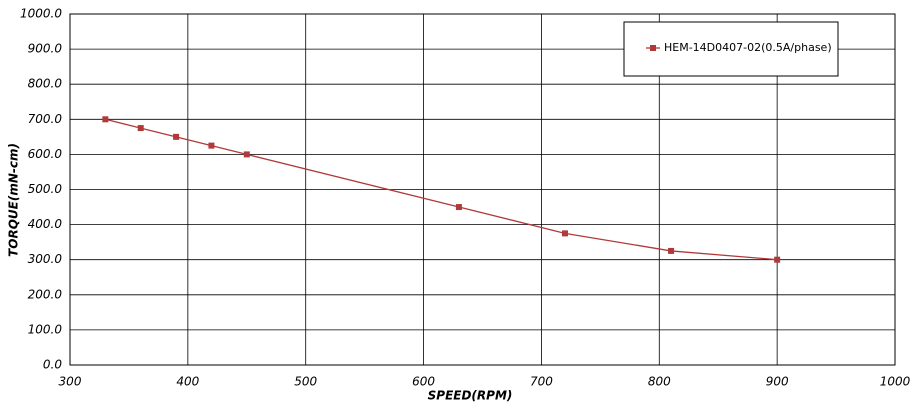 The image size is (917, 411). I want to click on x-tick-label: 600, so click(423, 382).